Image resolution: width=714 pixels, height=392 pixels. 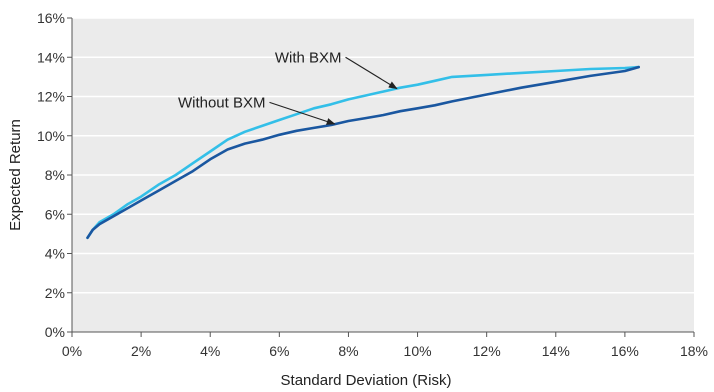 What do you see at coordinates (15, 175) in the screenshot?
I see `y-axis-label: Expected Return` at bounding box center [15, 175].